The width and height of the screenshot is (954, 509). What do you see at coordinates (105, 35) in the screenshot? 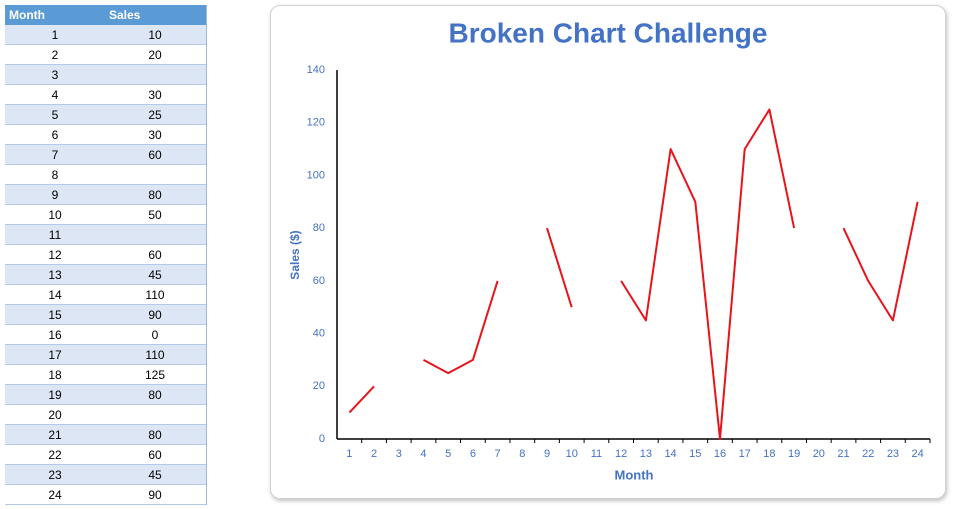
I see `table-row: 1 10` at bounding box center [105, 35].